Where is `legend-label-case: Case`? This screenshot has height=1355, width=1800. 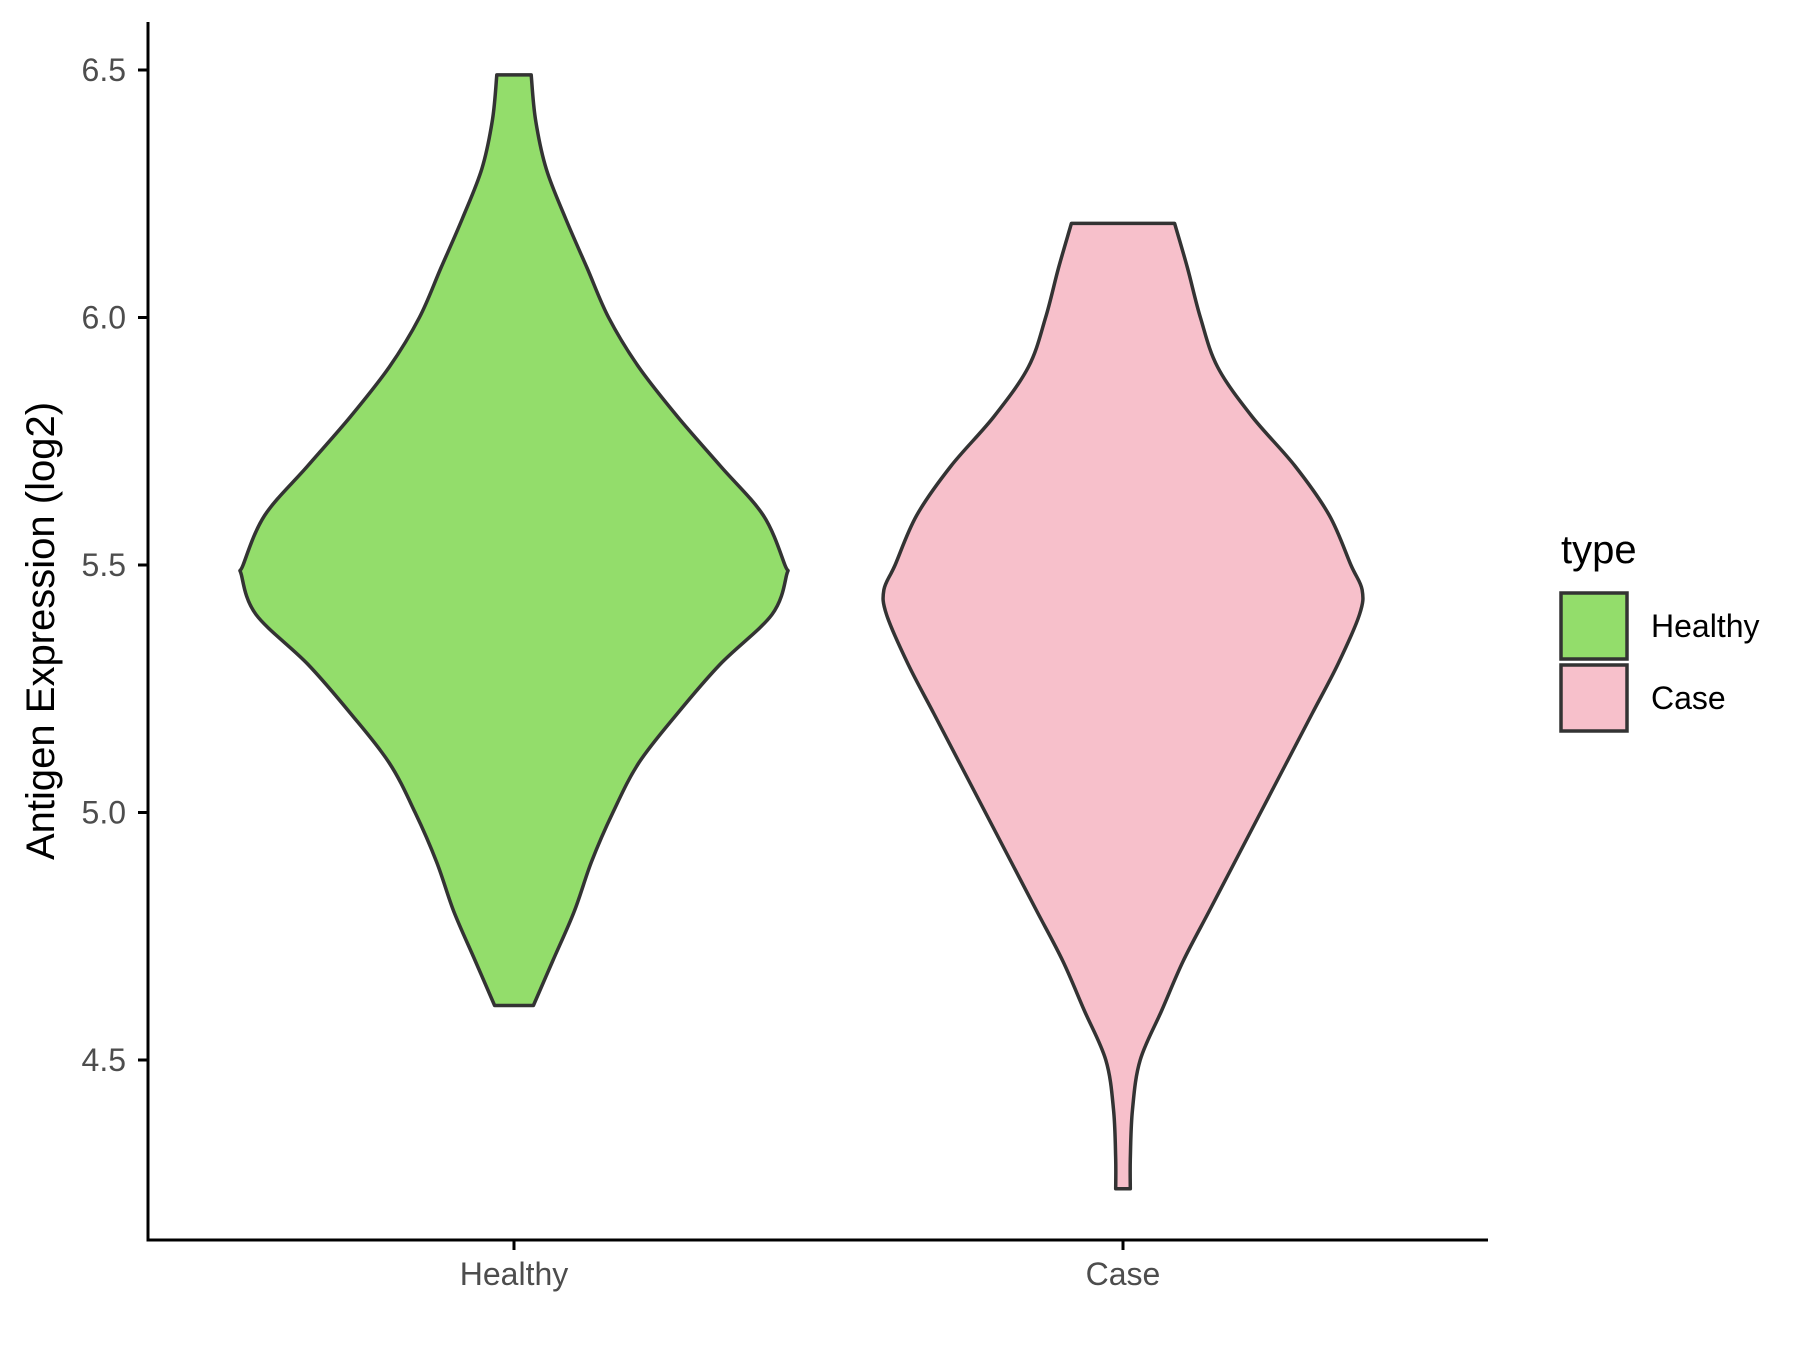
legend-label-case: Case is located at coordinates (1688, 698).